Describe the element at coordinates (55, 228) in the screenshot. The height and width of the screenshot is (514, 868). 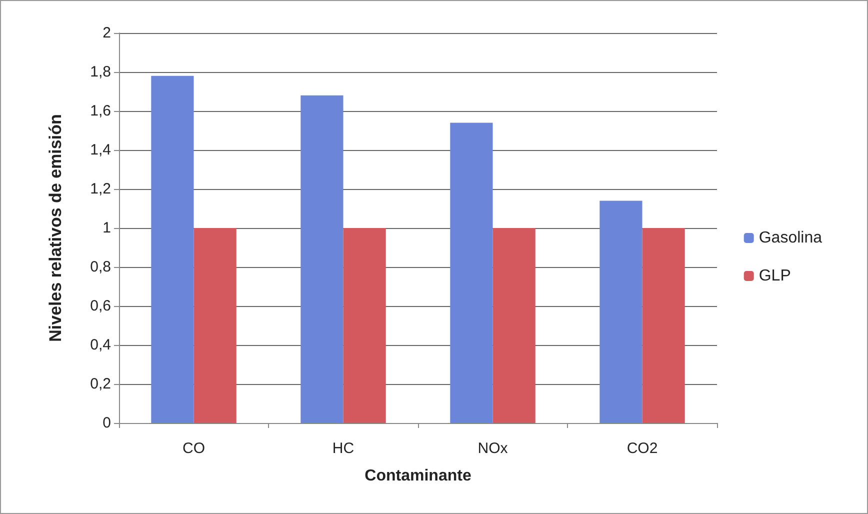
I see `y-axis-title: Niveles relativos de emisión` at that location.